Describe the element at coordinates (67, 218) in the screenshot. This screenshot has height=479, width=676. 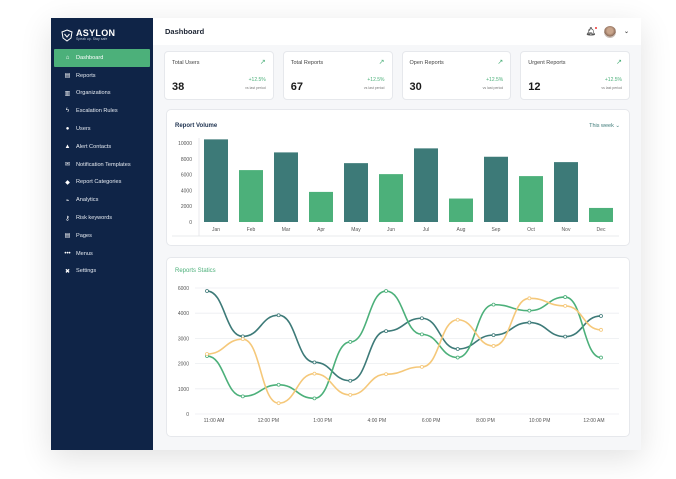
I see `key-icon: ⚷` at that location.